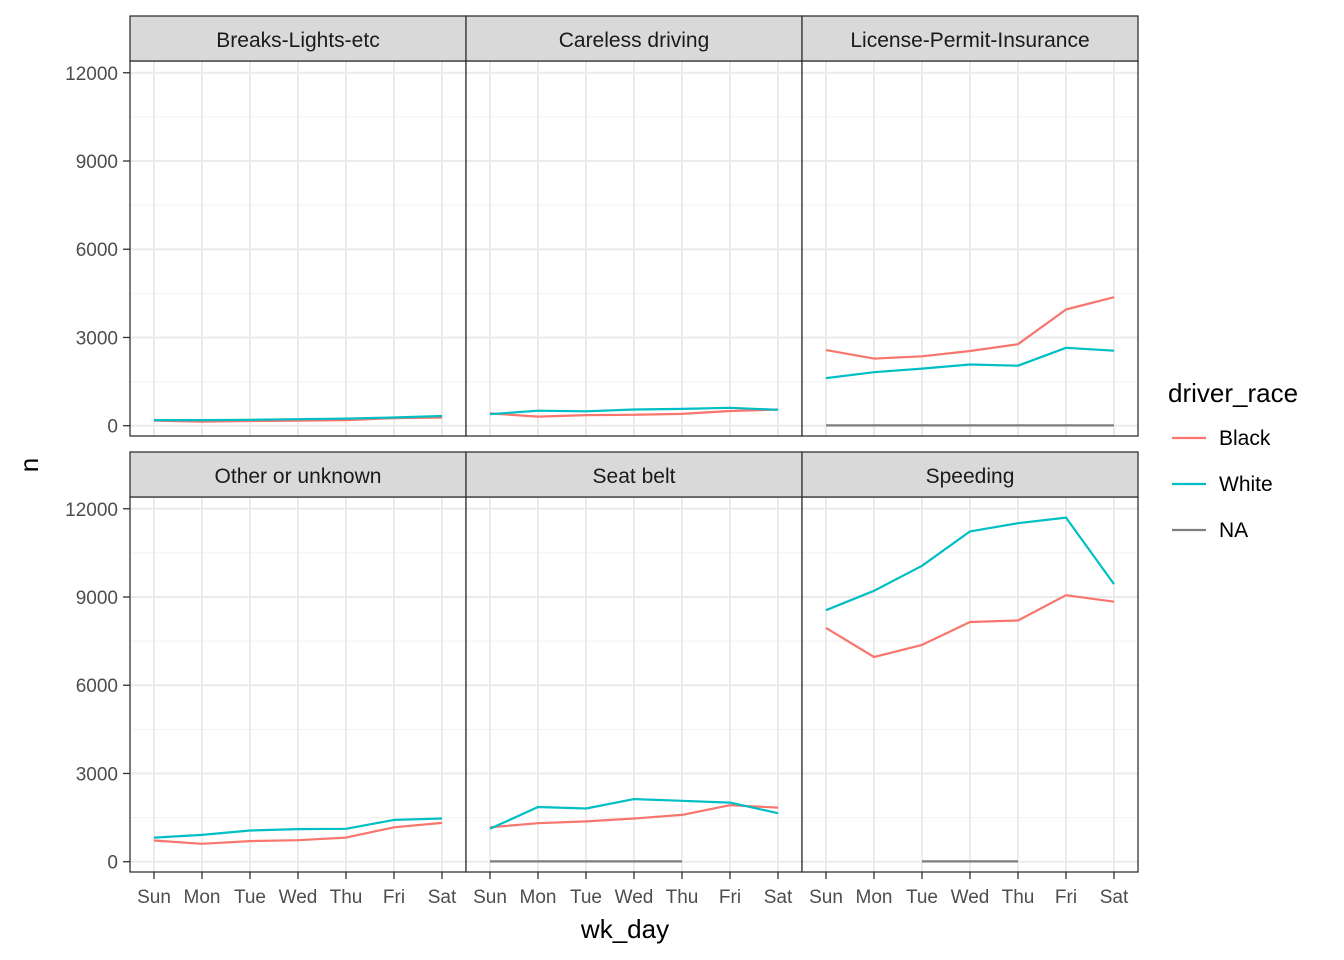 This screenshot has width=1344, height=960. What do you see at coordinates (634, 679) in the screenshot?
I see `panel-seat-belt: Seat belt Sun Mon Tue Wed Thu Fri Sat` at bounding box center [634, 679].